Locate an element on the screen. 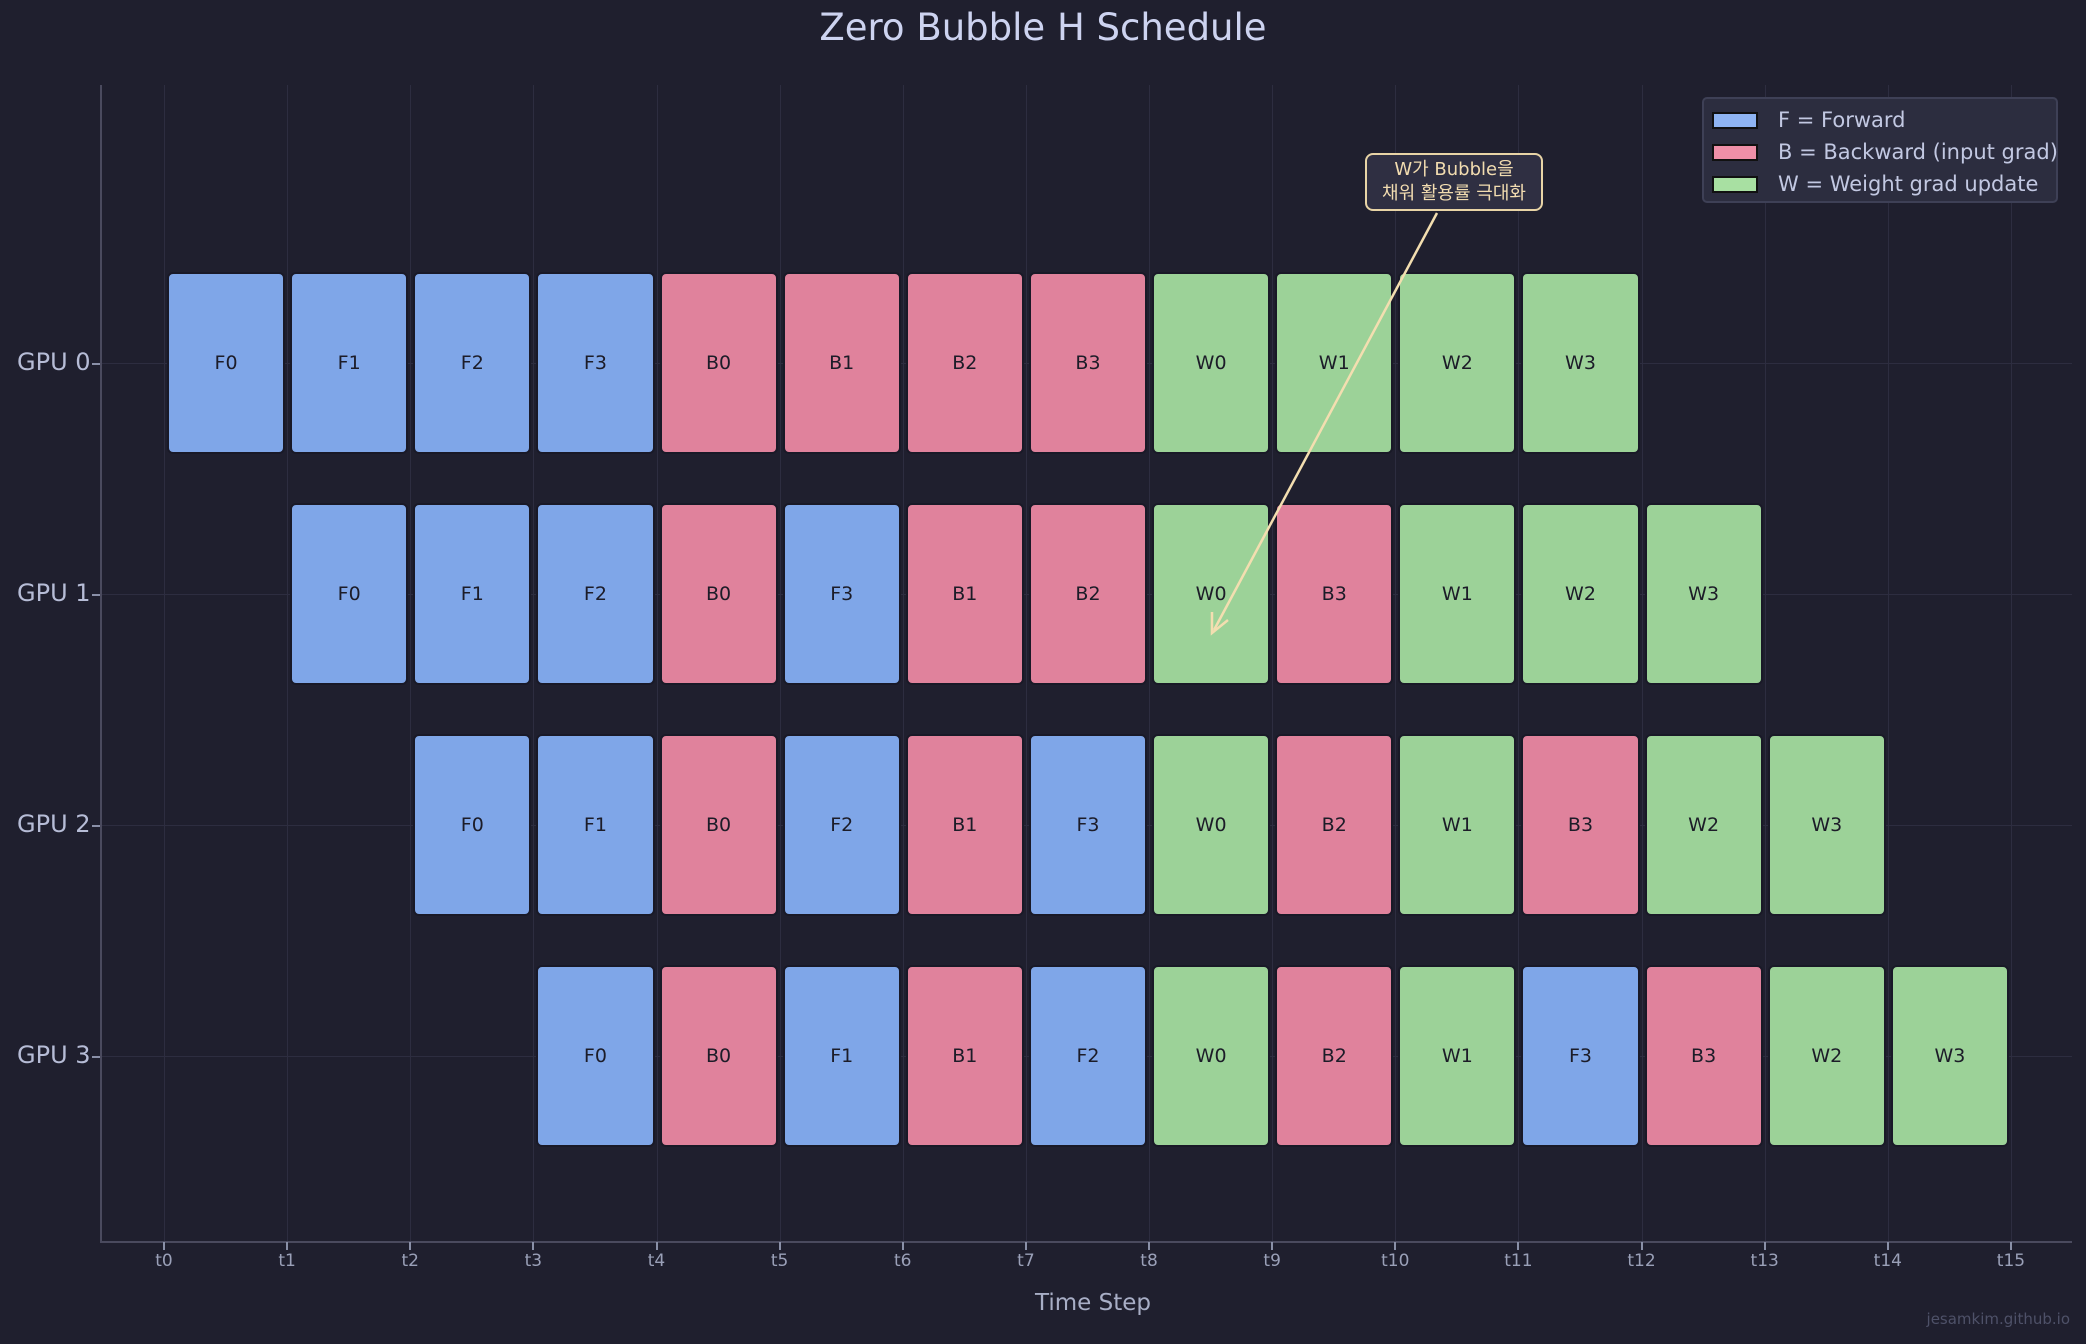  block-gpu1-f3: F3 is located at coordinates (841, 594).